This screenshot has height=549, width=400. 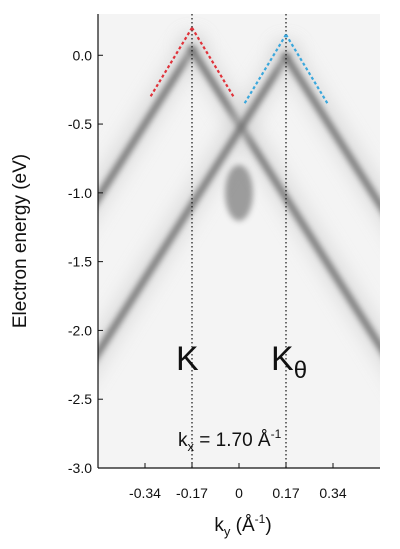 What do you see at coordinates (239, 493) in the screenshot?
I see `x-tick-label: 0` at bounding box center [239, 493].